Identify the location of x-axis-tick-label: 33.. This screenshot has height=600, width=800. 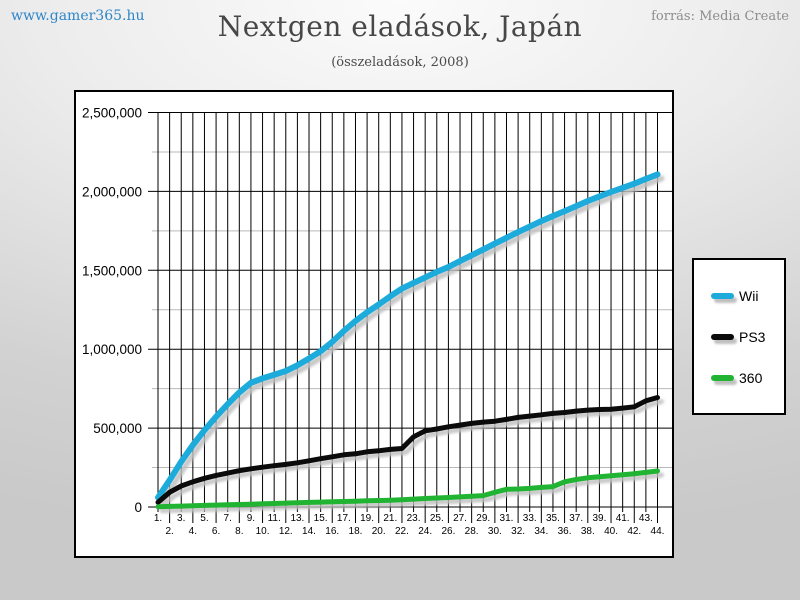
(530, 518).